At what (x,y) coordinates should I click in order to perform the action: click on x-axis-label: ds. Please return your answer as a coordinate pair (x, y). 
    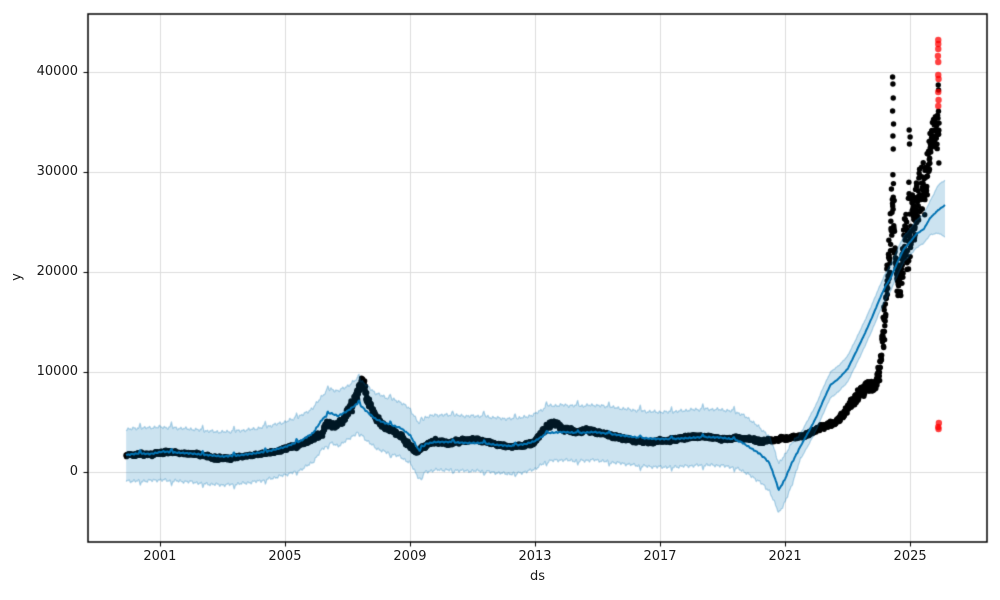
    Looking at the image, I should click on (537, 576).